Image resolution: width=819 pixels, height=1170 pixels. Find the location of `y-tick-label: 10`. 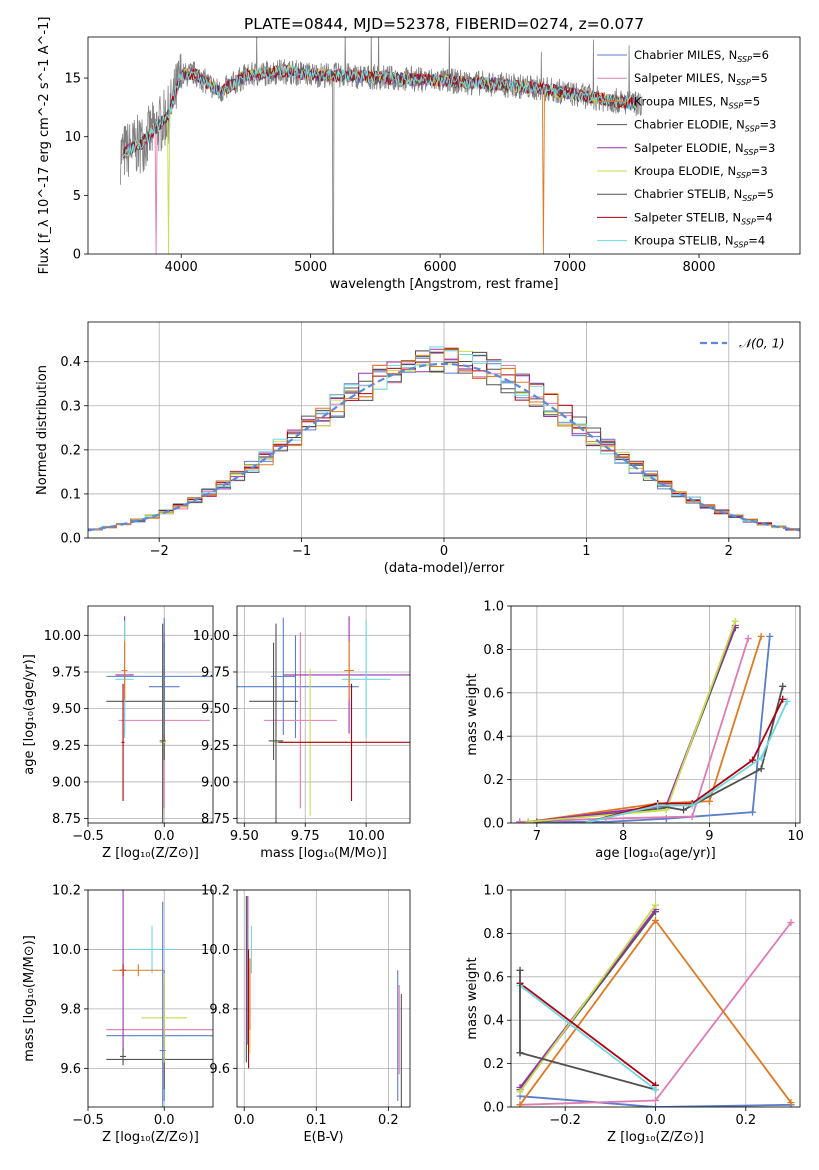

y-tick-label: 10 is located at coordinates (72, 137).